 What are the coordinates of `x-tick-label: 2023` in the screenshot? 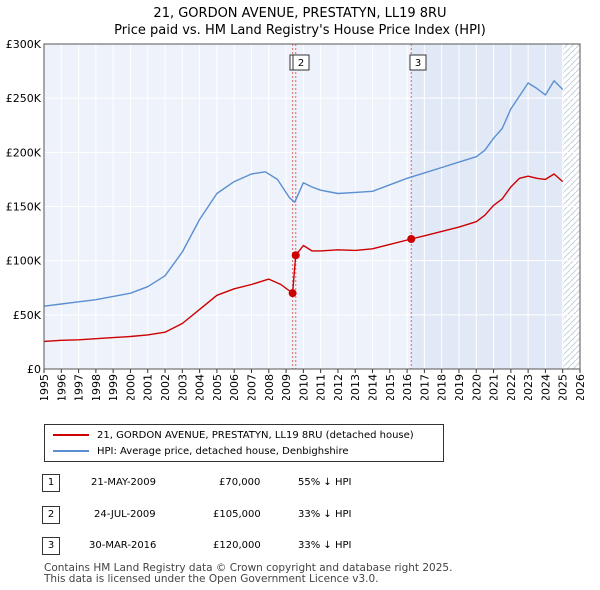 It's located at (528, 387).